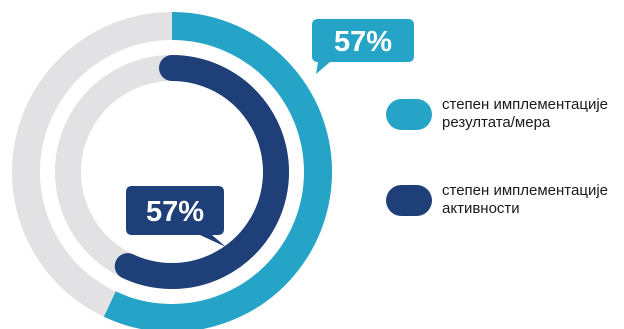  Describe the element at coordinates (409, 114) in the screenshot. I see `legend-swatch-results` at that location.